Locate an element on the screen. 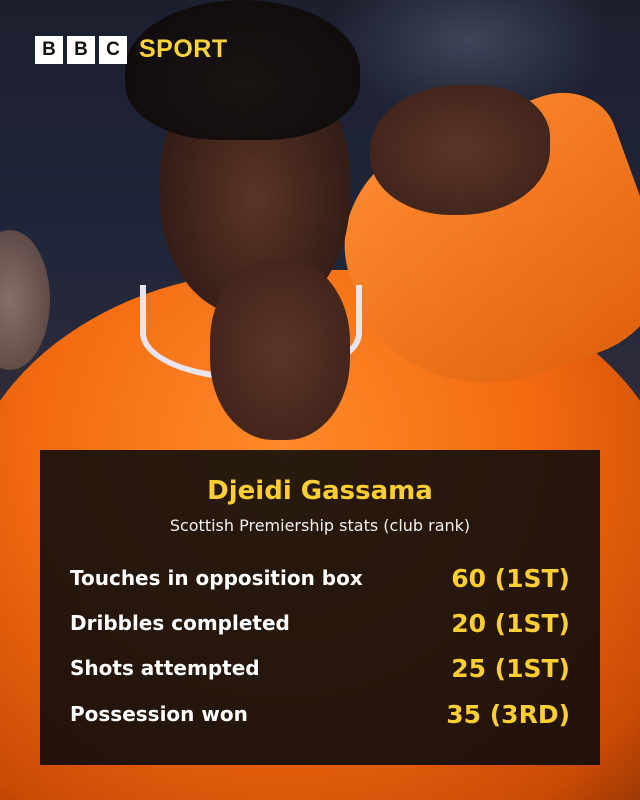 Image resolution: width=640 pixels, height=800 pixels. player-hair is located at coordinates (242, 70).